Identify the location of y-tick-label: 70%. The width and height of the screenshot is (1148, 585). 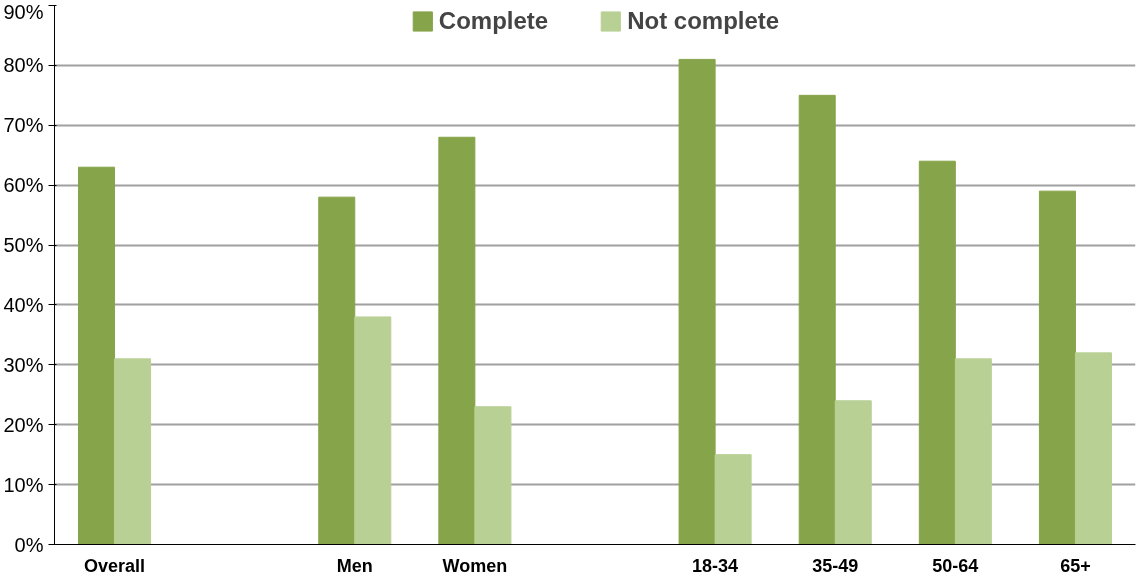
(23, 125).